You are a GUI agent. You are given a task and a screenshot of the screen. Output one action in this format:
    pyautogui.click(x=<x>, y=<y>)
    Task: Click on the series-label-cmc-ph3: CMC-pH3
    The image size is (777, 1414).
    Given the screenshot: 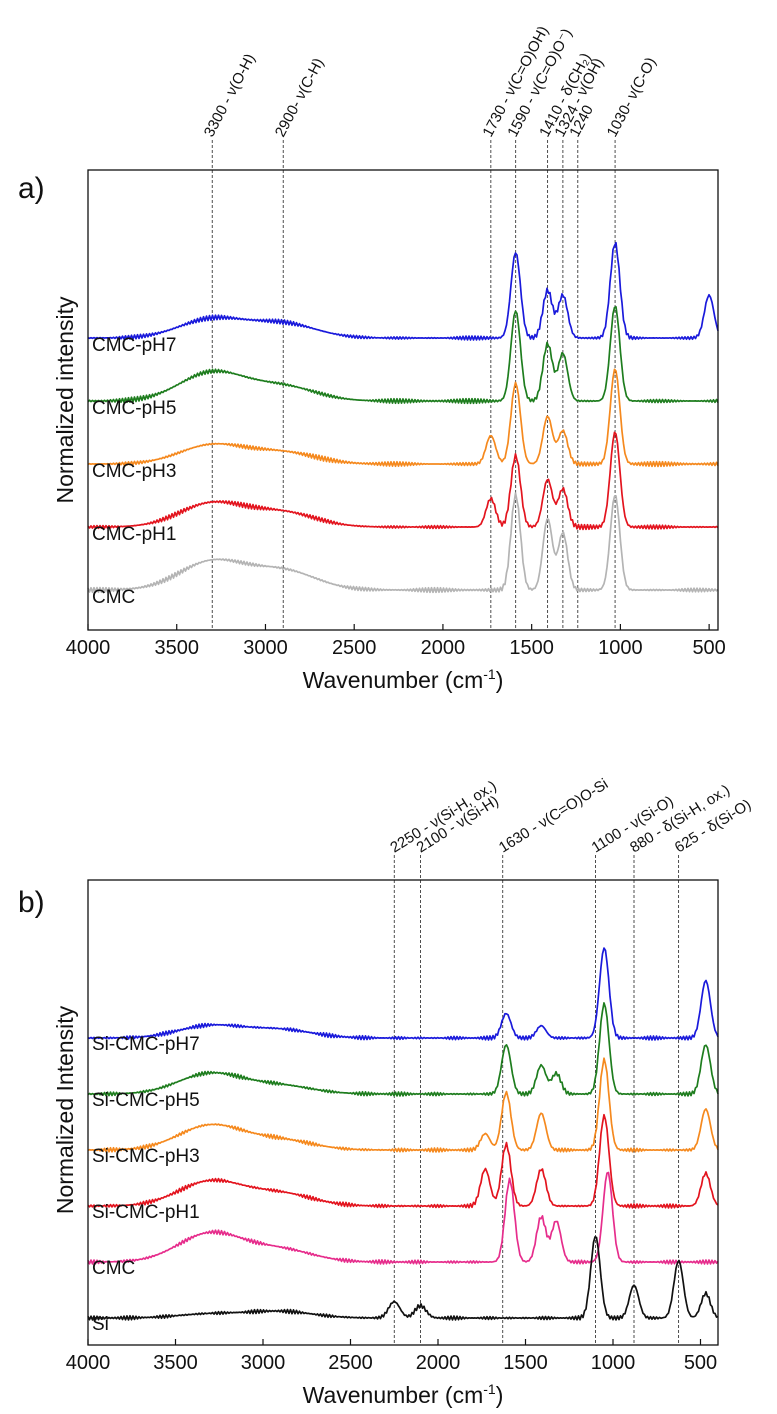 What is the action you would take?
    pyautogui.click(x=134, y=471)
    